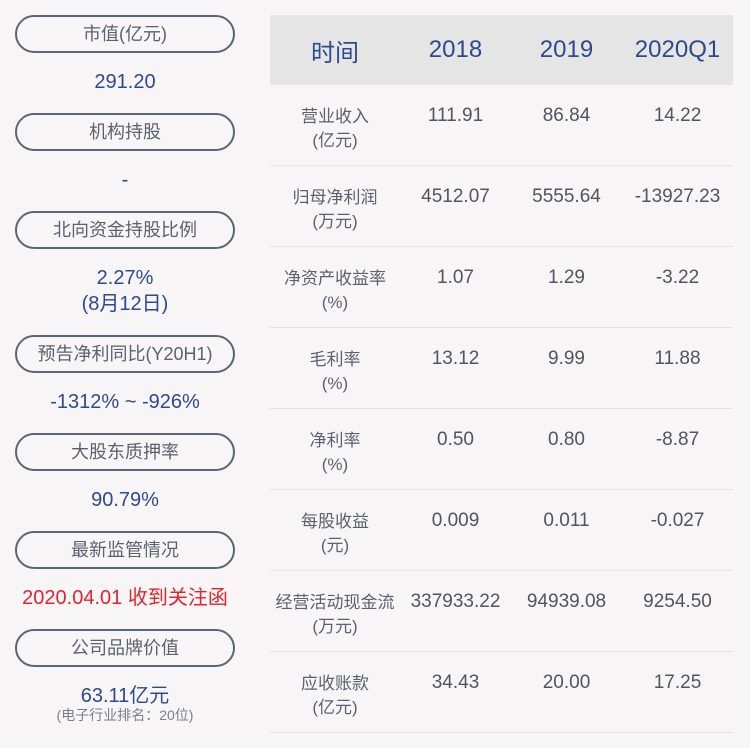 The height and width of the screenshot is (748, 750). I want to click on cell-value: 13.12, so click(455, 358).